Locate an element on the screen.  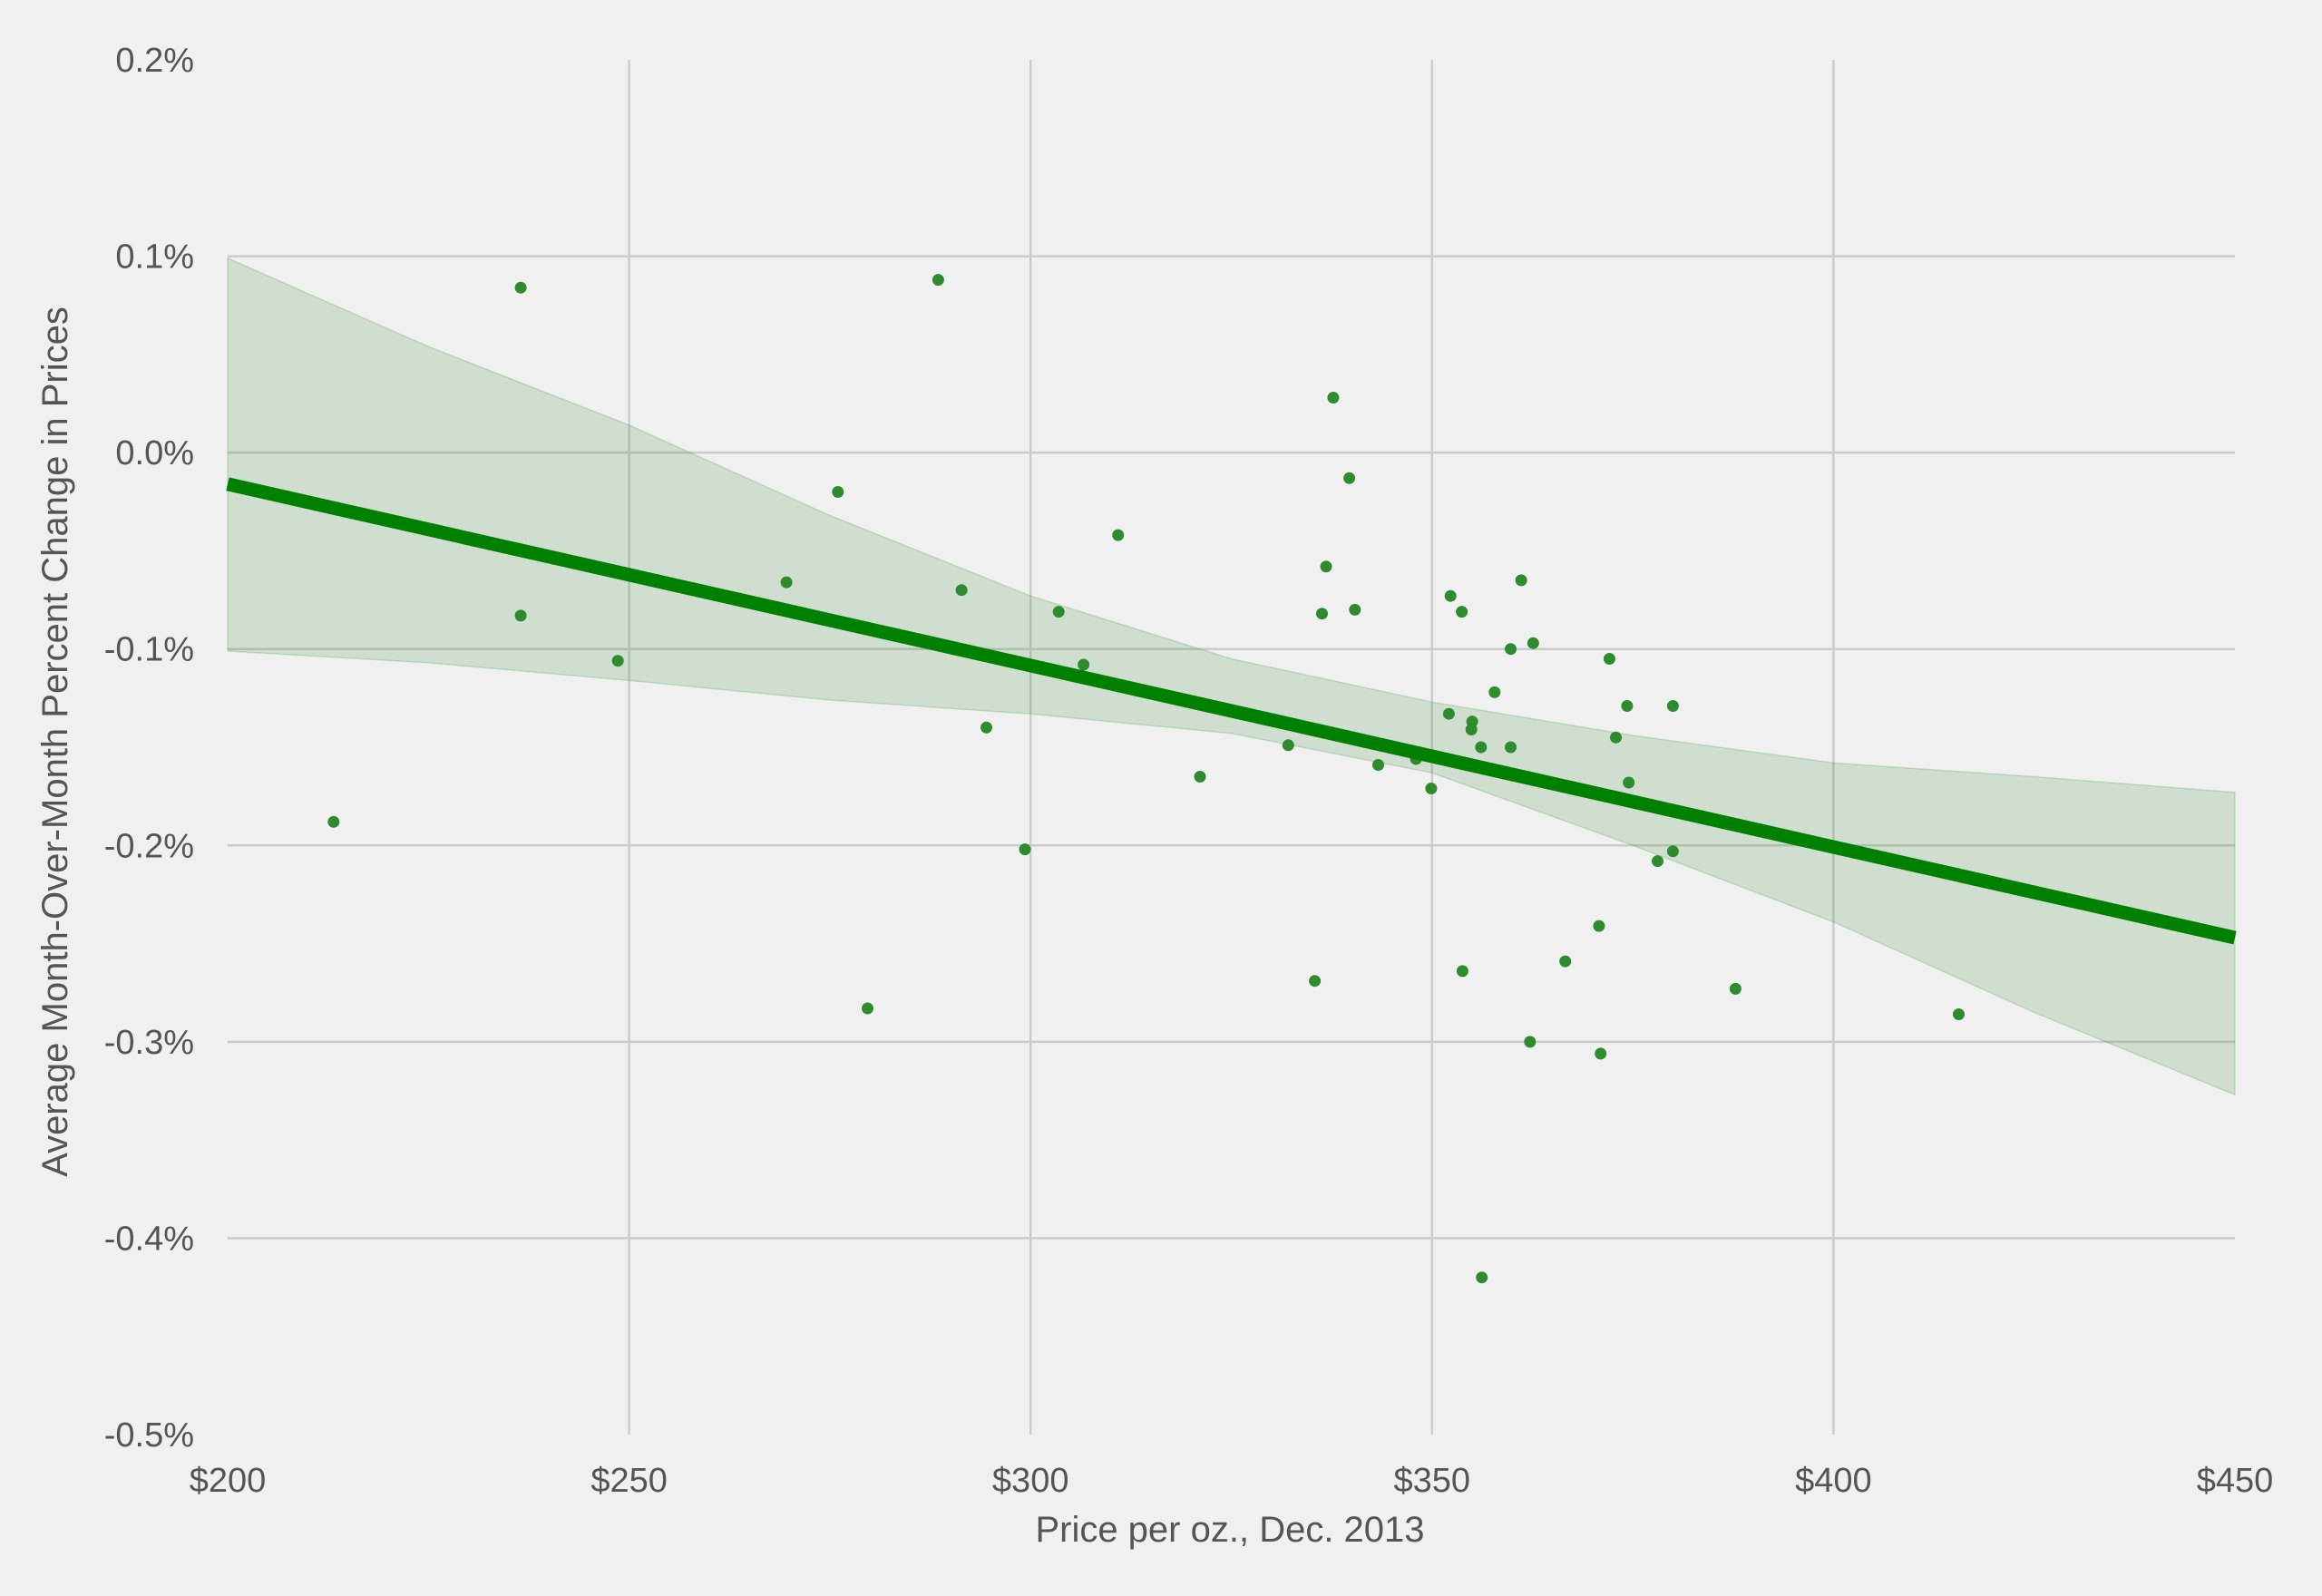
x-tick-label: $250 is located at coordinates (629, 1481).